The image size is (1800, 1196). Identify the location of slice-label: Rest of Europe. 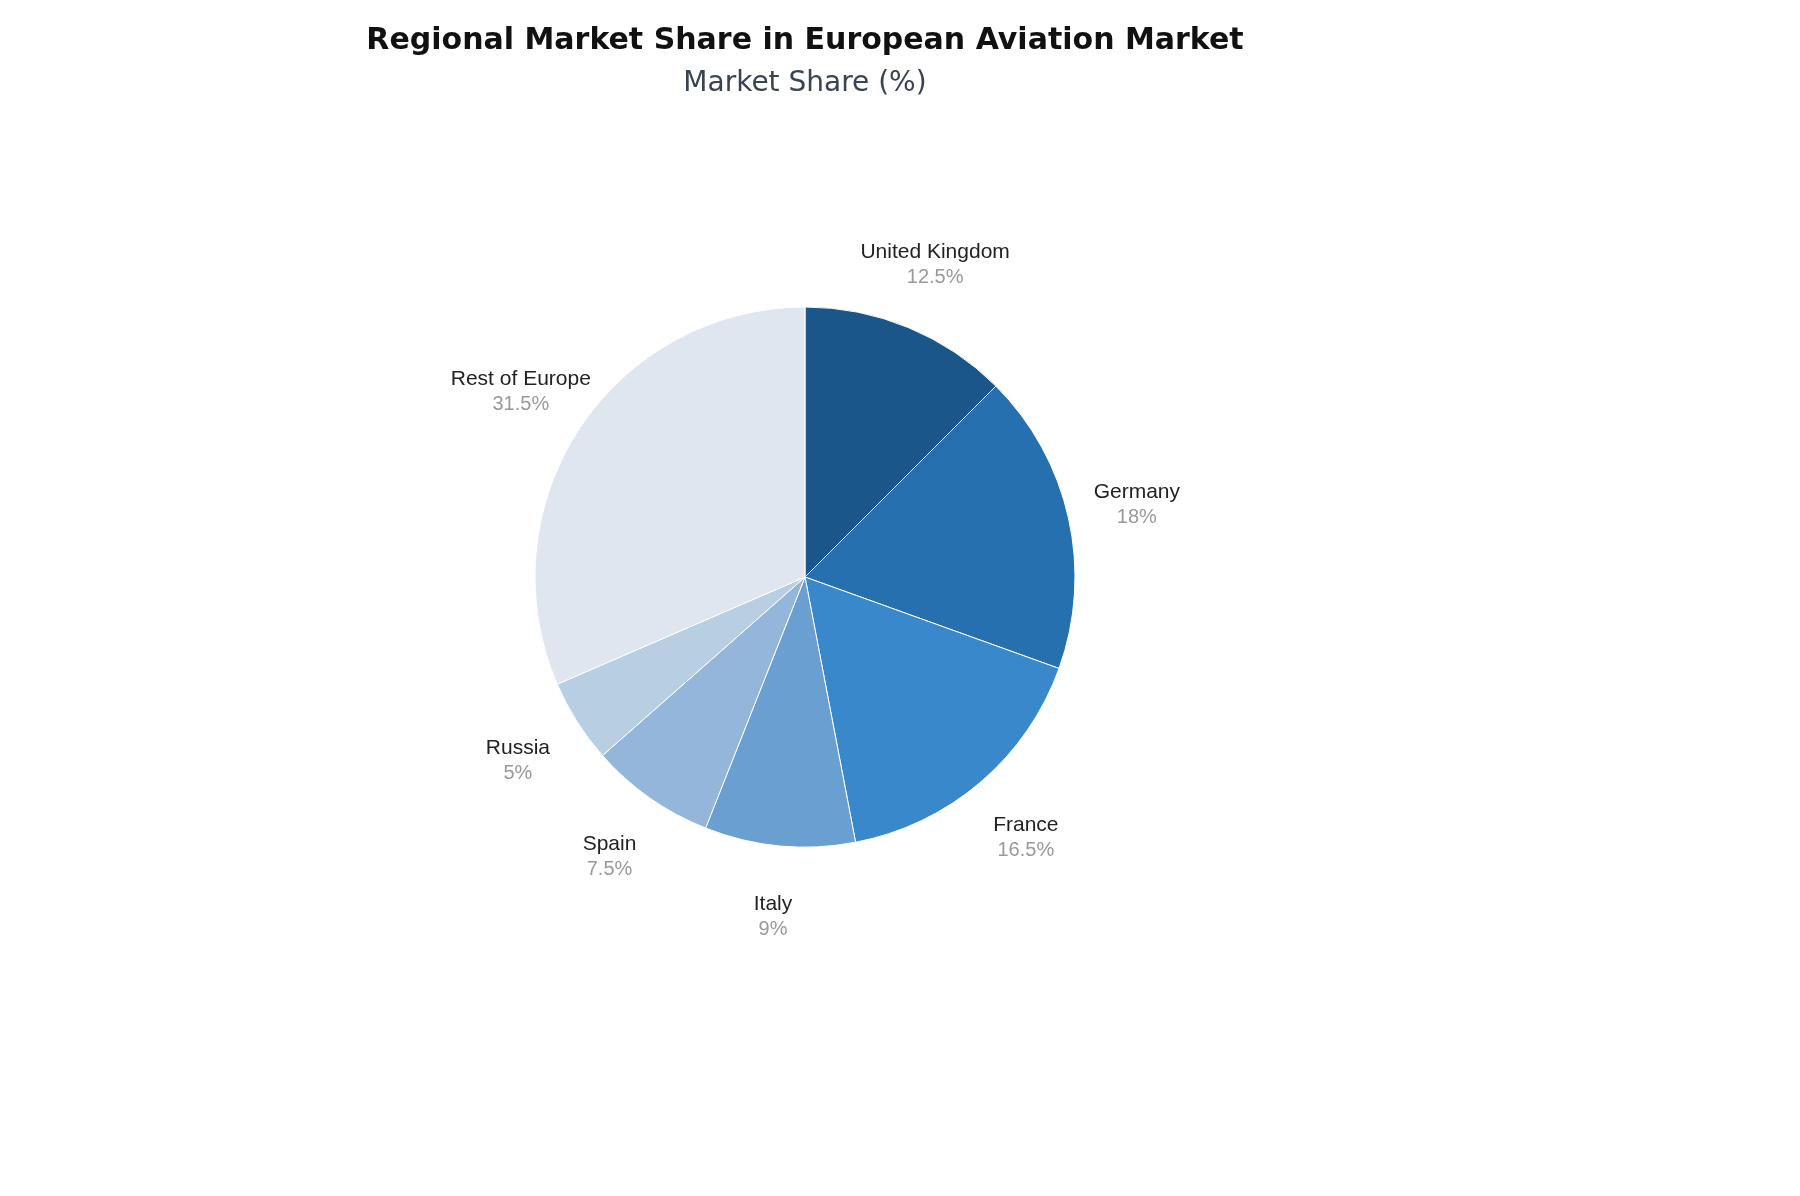
(520, 378).